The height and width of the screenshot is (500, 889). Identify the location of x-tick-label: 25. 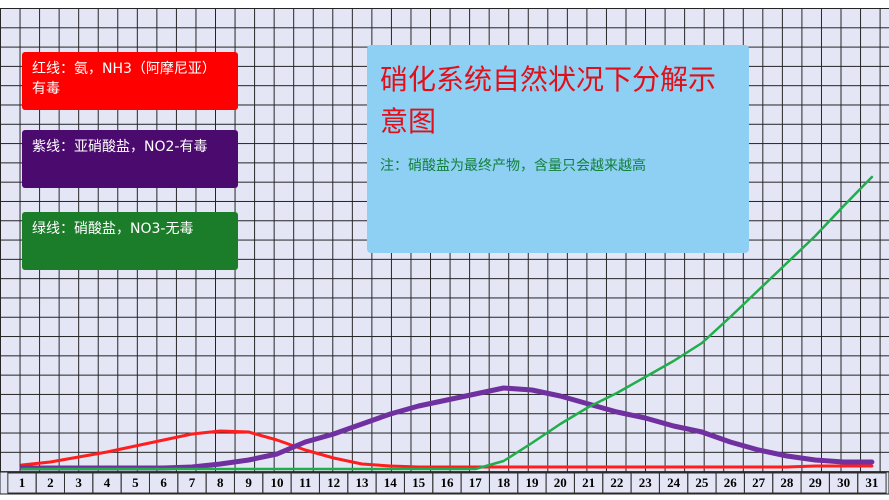
(702, 482).